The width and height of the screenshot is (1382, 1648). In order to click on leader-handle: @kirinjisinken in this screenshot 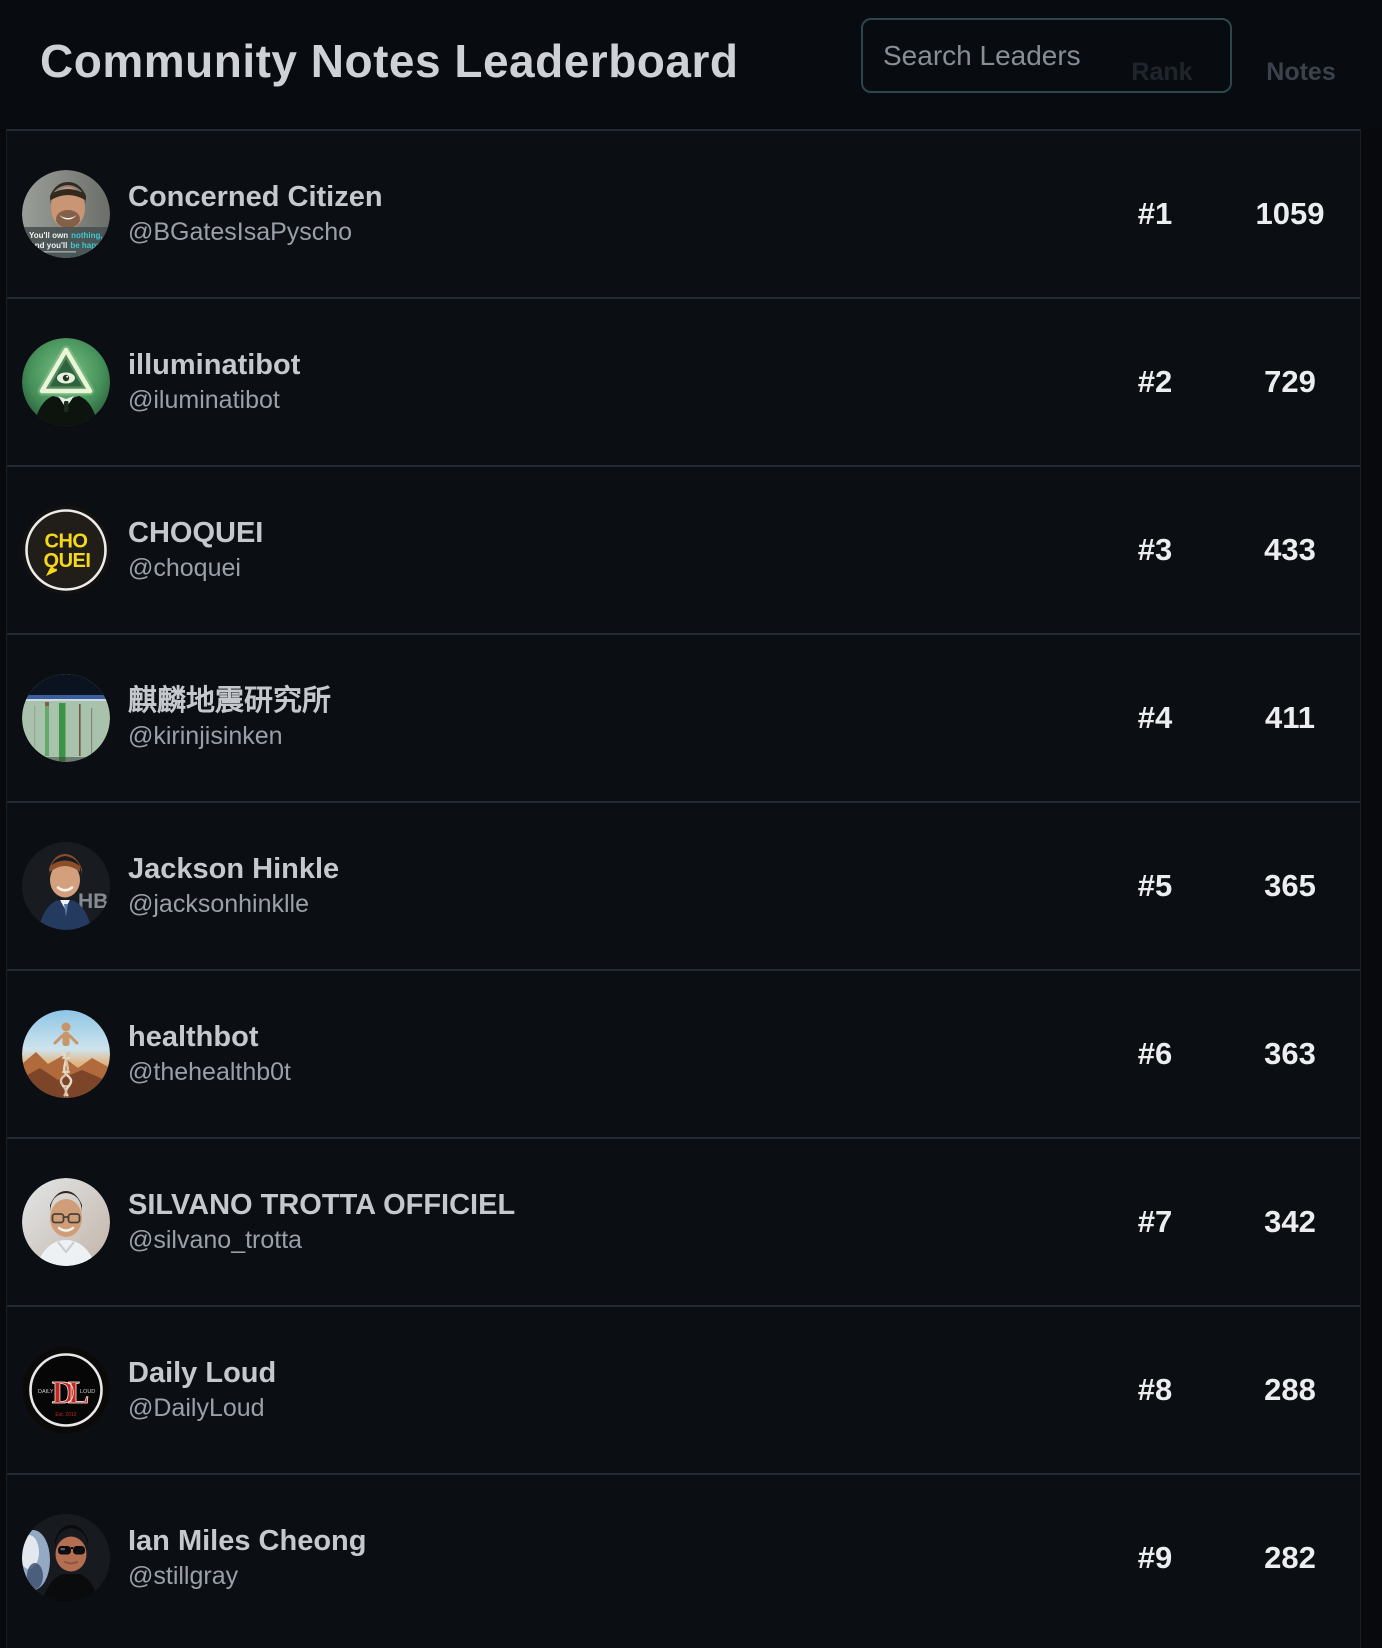, I will do `click(205, 736)`.